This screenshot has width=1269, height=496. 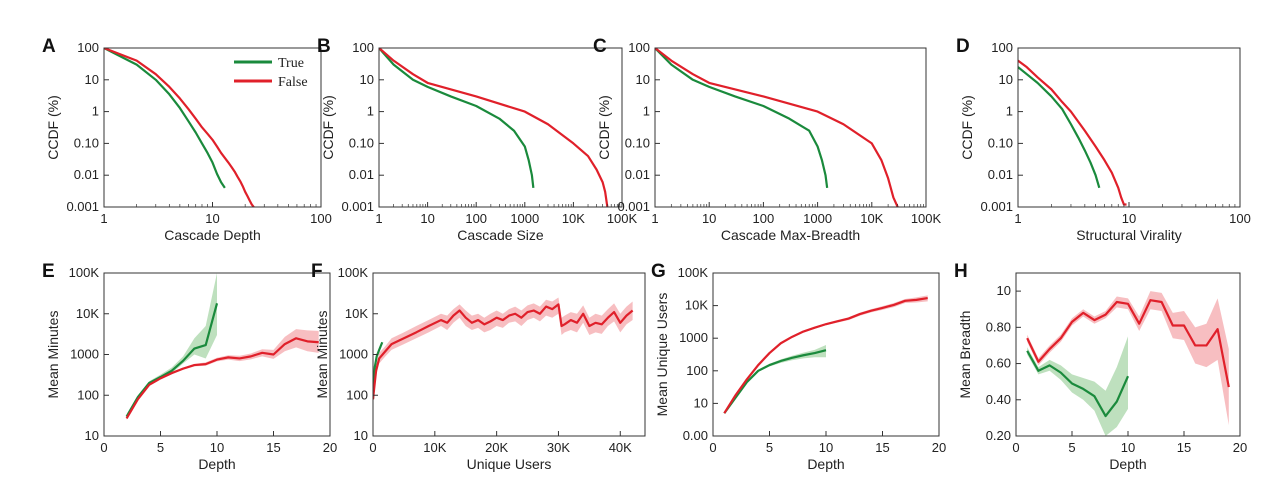 I want to click on panel-letter: H, so click(x=961, y=271).